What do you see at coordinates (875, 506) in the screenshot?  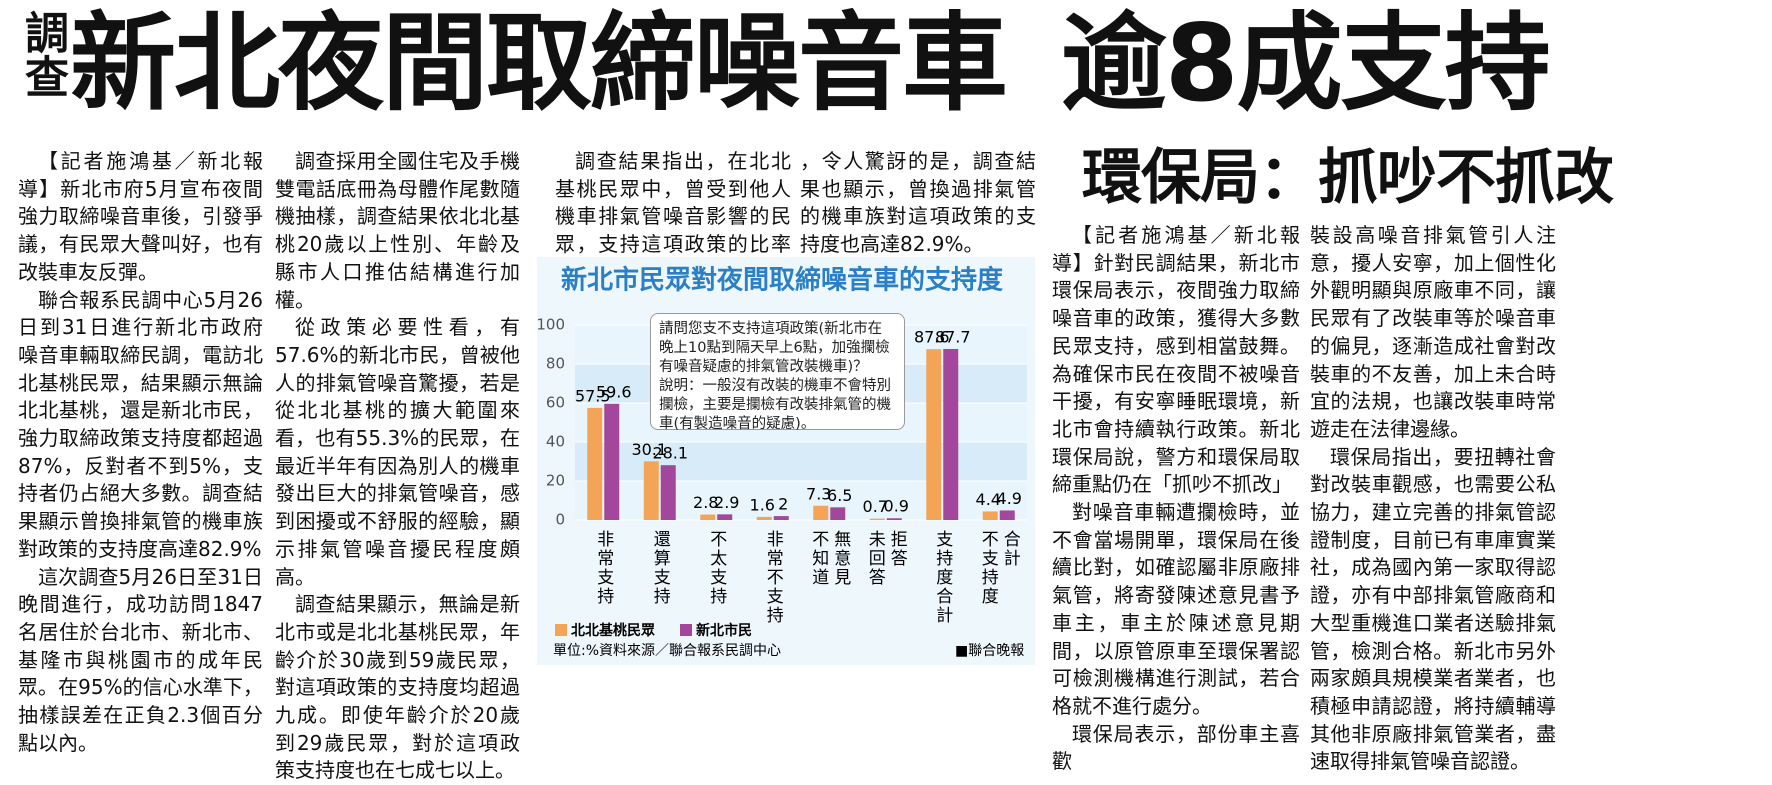 I see `value-label: 0.7` at bounding box center [875, 506].